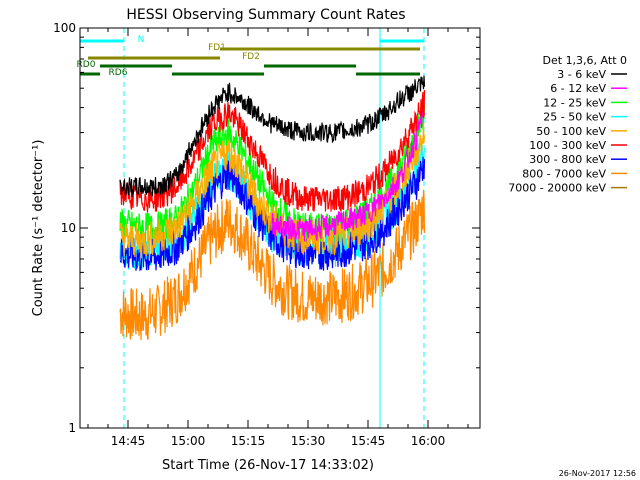 The width and height of the screenshot is (640, 480). I want to click on generation-timestamp: 26-Nov-2017 12:56, so click(597, 473).